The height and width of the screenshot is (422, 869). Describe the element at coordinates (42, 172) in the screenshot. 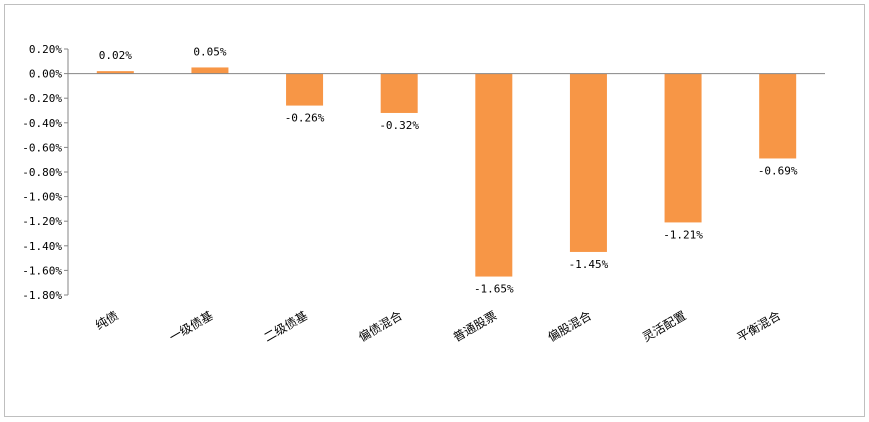

I see `y-tick-label: -0.80%` at that location.